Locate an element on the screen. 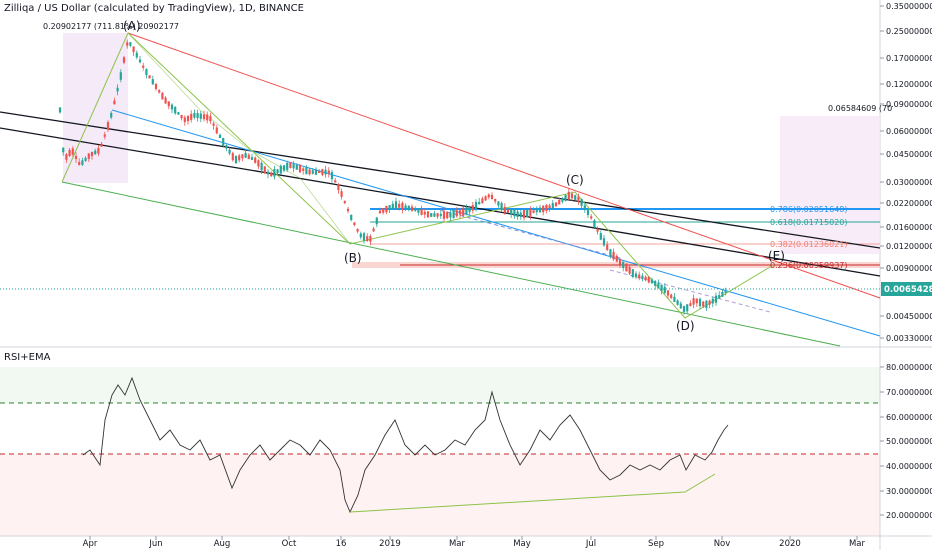 The image size is (932, 554). time-axis: Apr Jun Aug Oct 16 2019 Mar May Jul Sep Nov 2020 Mar is located at coordinates (474, 542).